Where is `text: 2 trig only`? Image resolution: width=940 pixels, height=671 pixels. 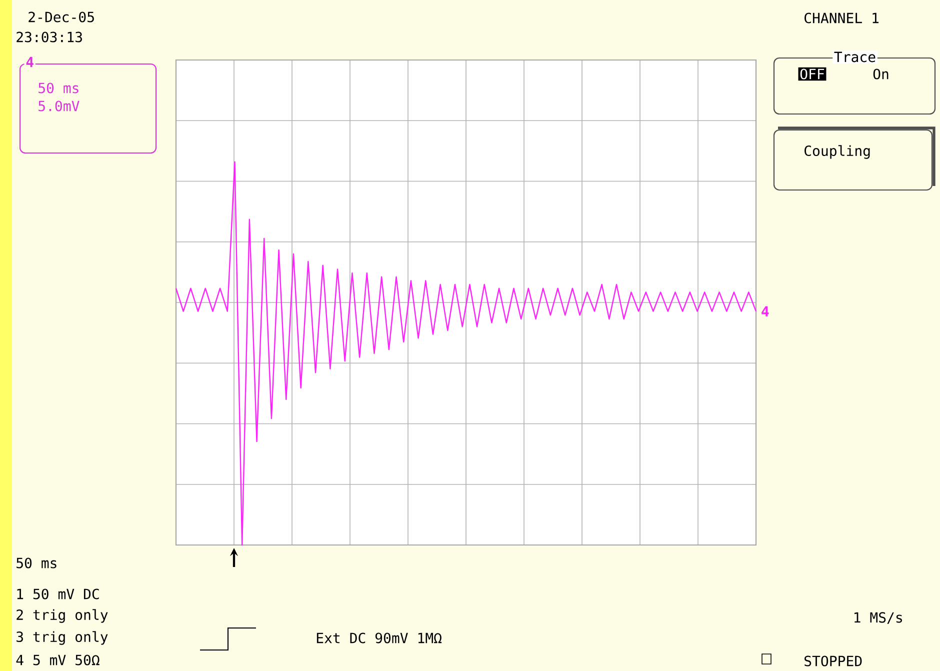 text: 2 trig only is located at coordinates (62, 616).